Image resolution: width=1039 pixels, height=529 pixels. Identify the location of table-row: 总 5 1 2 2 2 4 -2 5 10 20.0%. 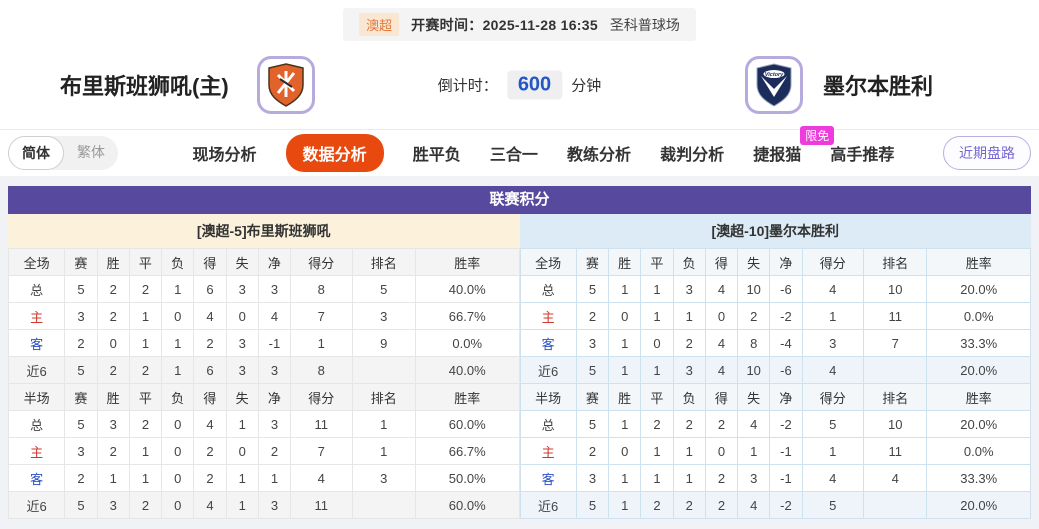
(775, 424).